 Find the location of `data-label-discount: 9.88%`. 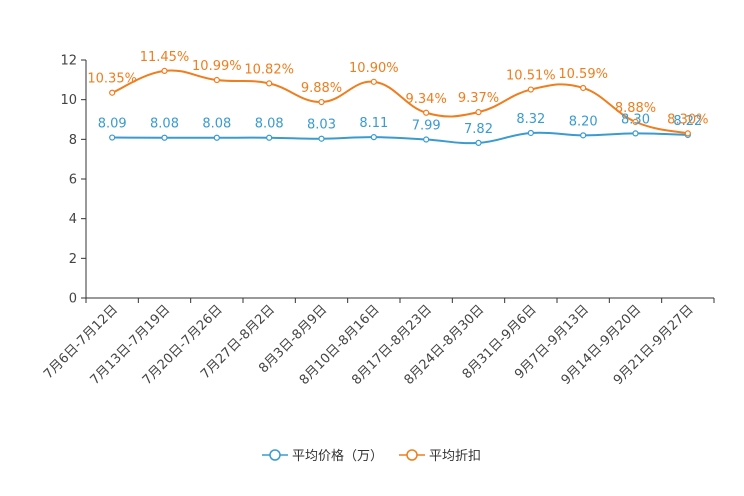

data-label-discount: 9.88% is located at coordinates (321, 88).